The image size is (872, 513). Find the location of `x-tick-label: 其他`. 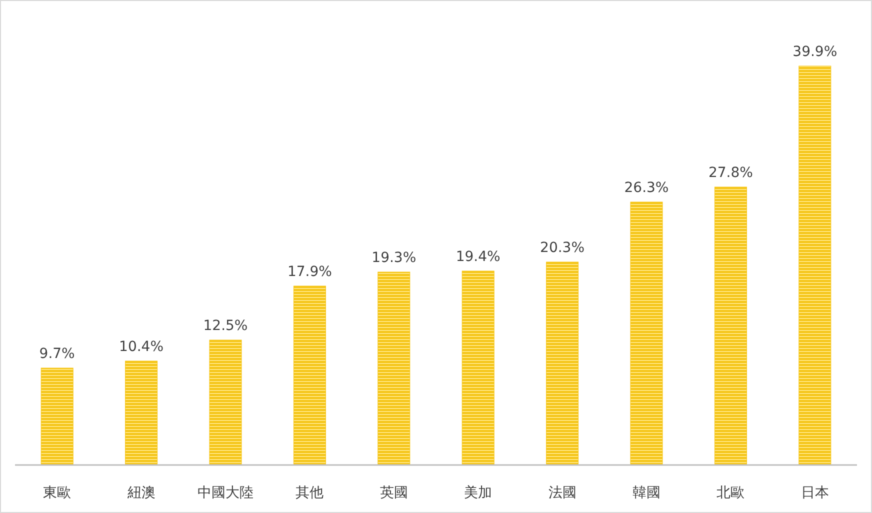

x-tick-label: 其他 is located at coordinates (310, 493).